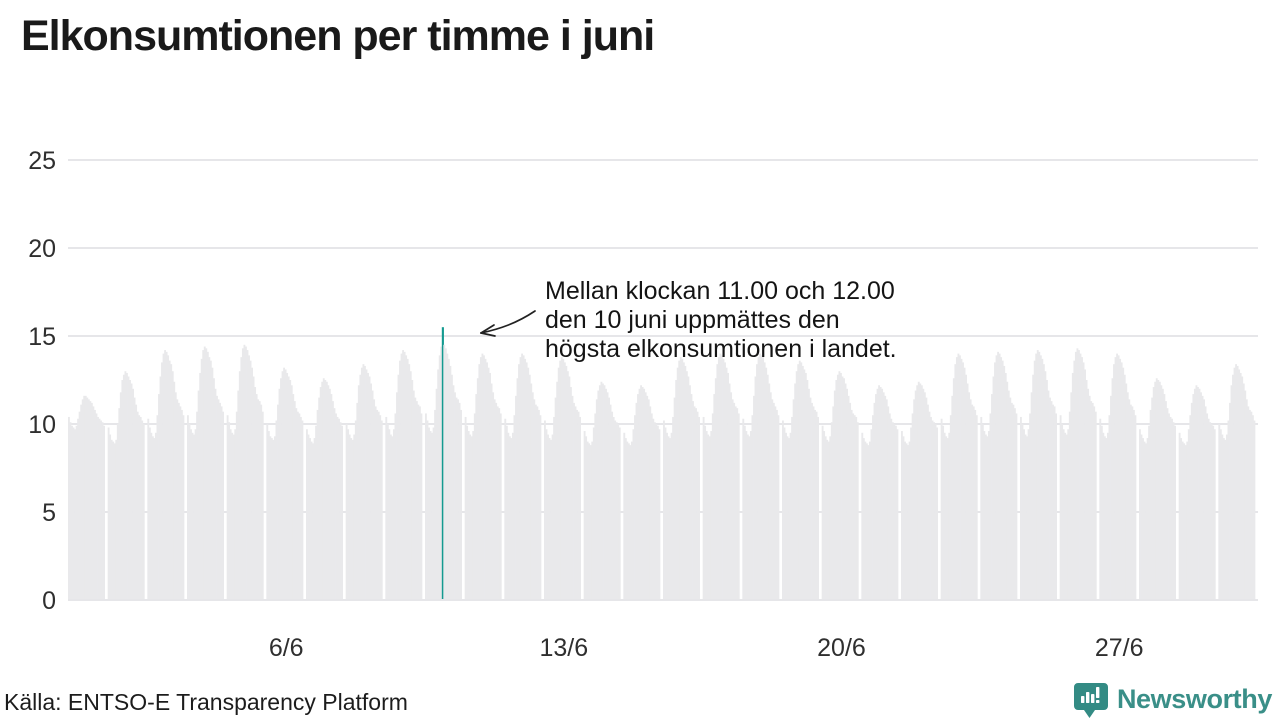 The height and width of the screenshot is (720, 1280). Describe the element at coordinates (42, 249) in the screenshot. I see `y-tick-label: 20` at that location.